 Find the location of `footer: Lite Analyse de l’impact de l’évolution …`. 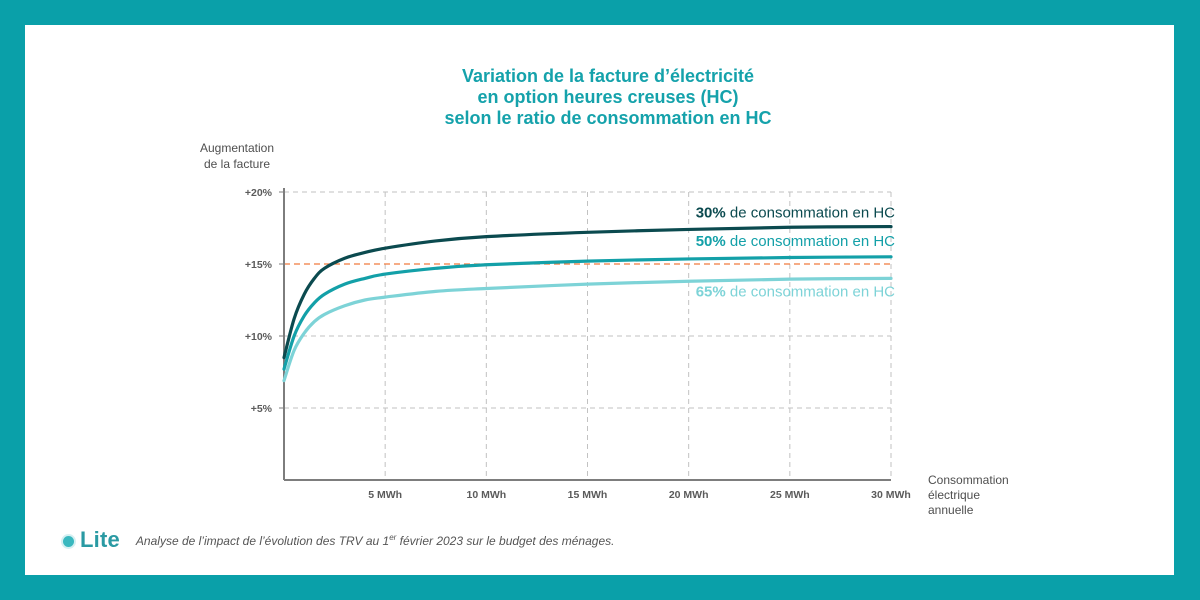

footer: Lite Analyse de l’impact de l’évolution … is located at coordinates (338, 540).